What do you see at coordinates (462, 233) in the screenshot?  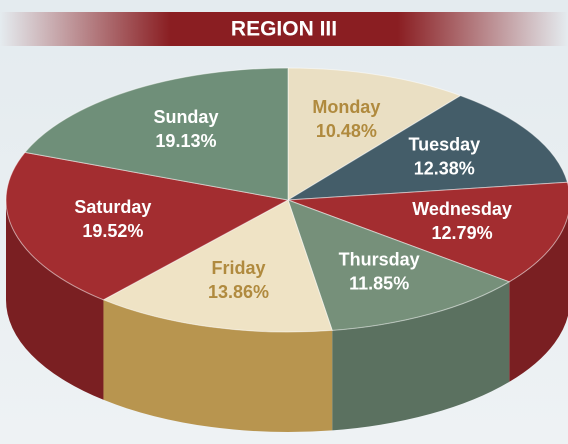 I see `slice-value-label: 12.79%` at bounding box center [462, 233].